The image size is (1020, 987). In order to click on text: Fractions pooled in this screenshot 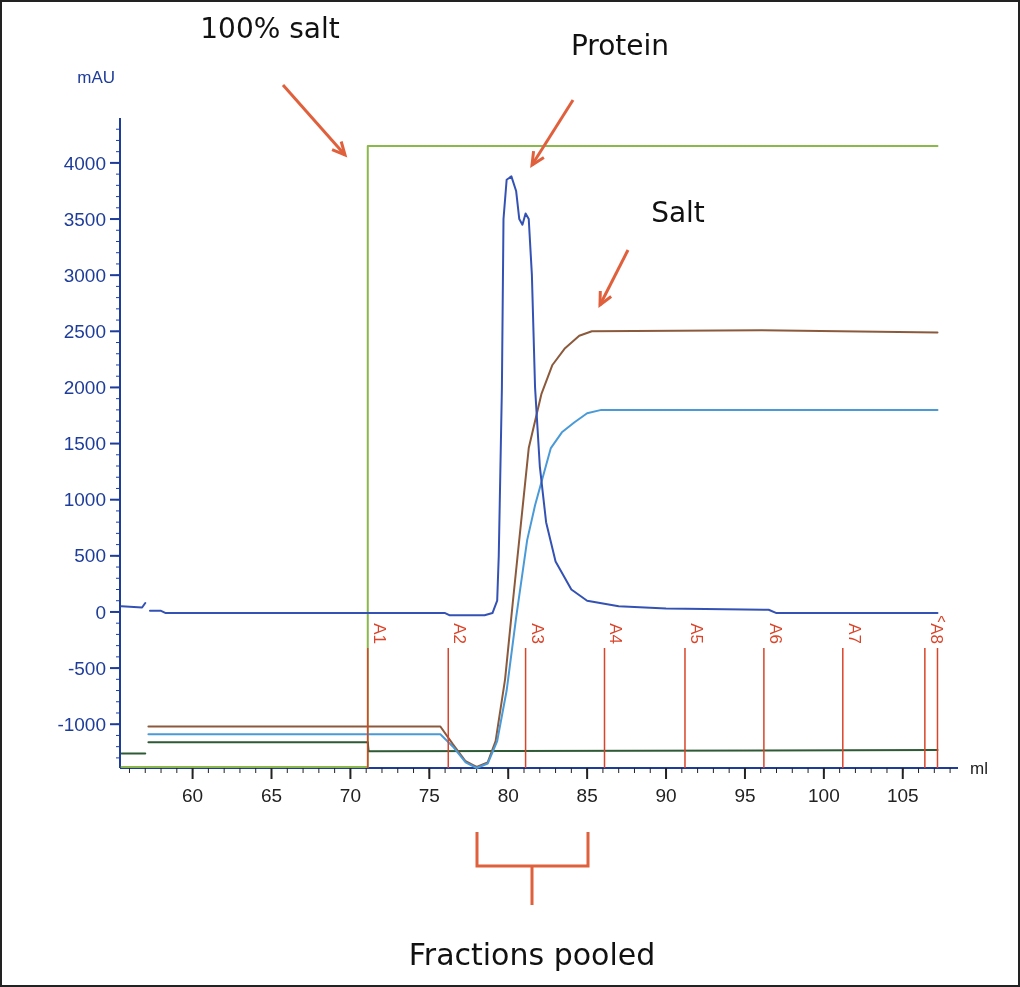, I will do `click(532, 954)`.